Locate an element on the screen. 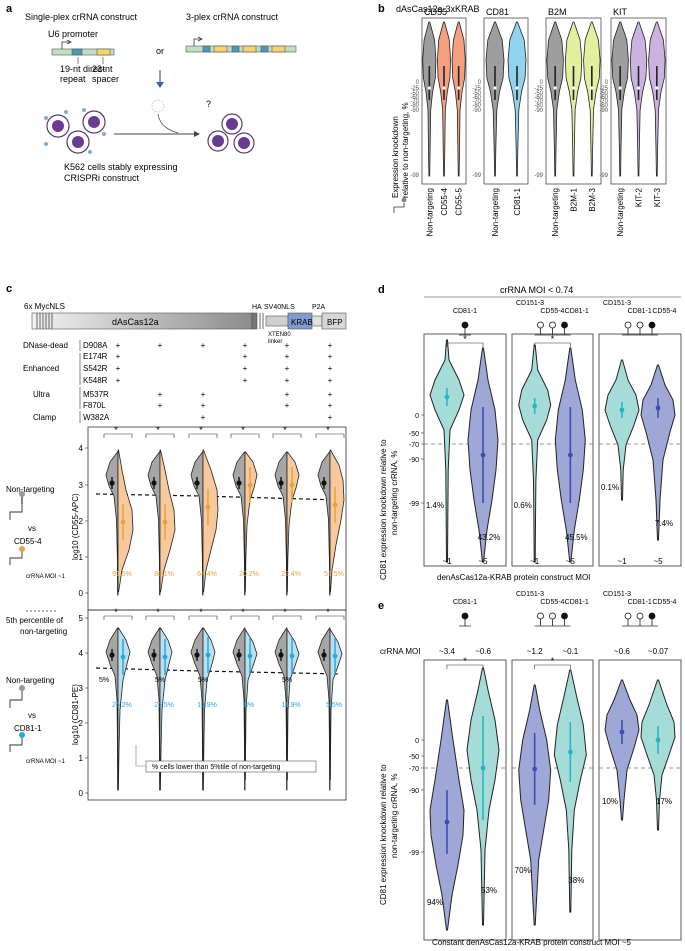  x-tick: ~1.2 is located at coordinates (535, 651).